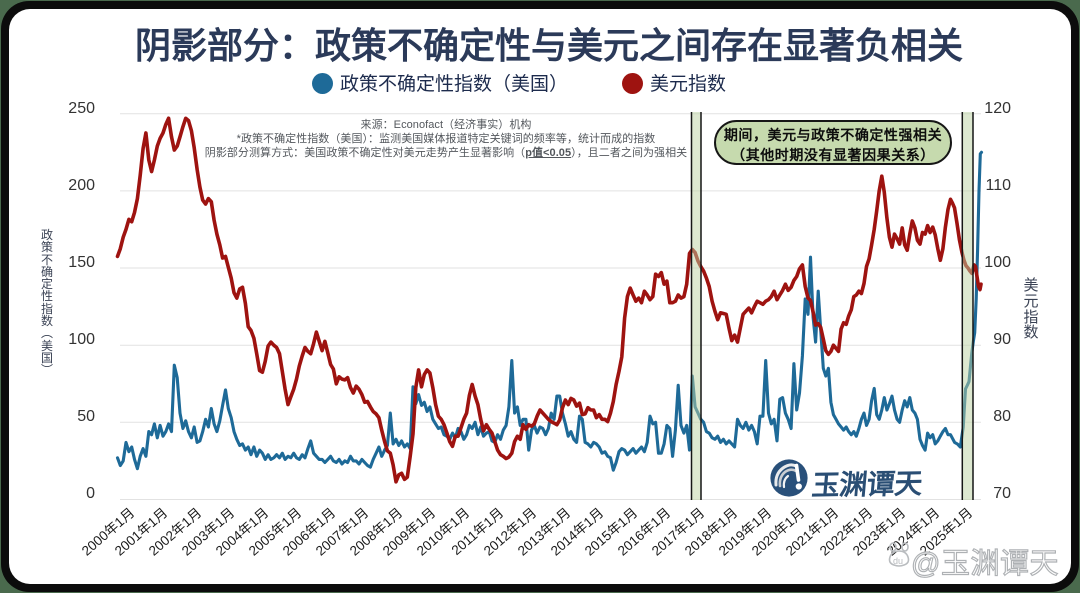  What do you see at coordinates (898, 561) in the screenshot?
I see `svg-text: du` at bounding box center [898, 561].